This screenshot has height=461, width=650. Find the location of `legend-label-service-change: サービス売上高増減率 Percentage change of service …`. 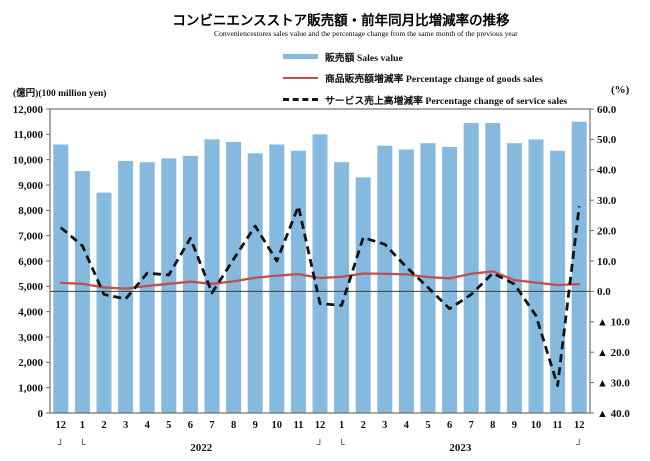

legend-label-service-change: サービス売上高増減率 Percentage change of service … is located at coordinates (446, 101).